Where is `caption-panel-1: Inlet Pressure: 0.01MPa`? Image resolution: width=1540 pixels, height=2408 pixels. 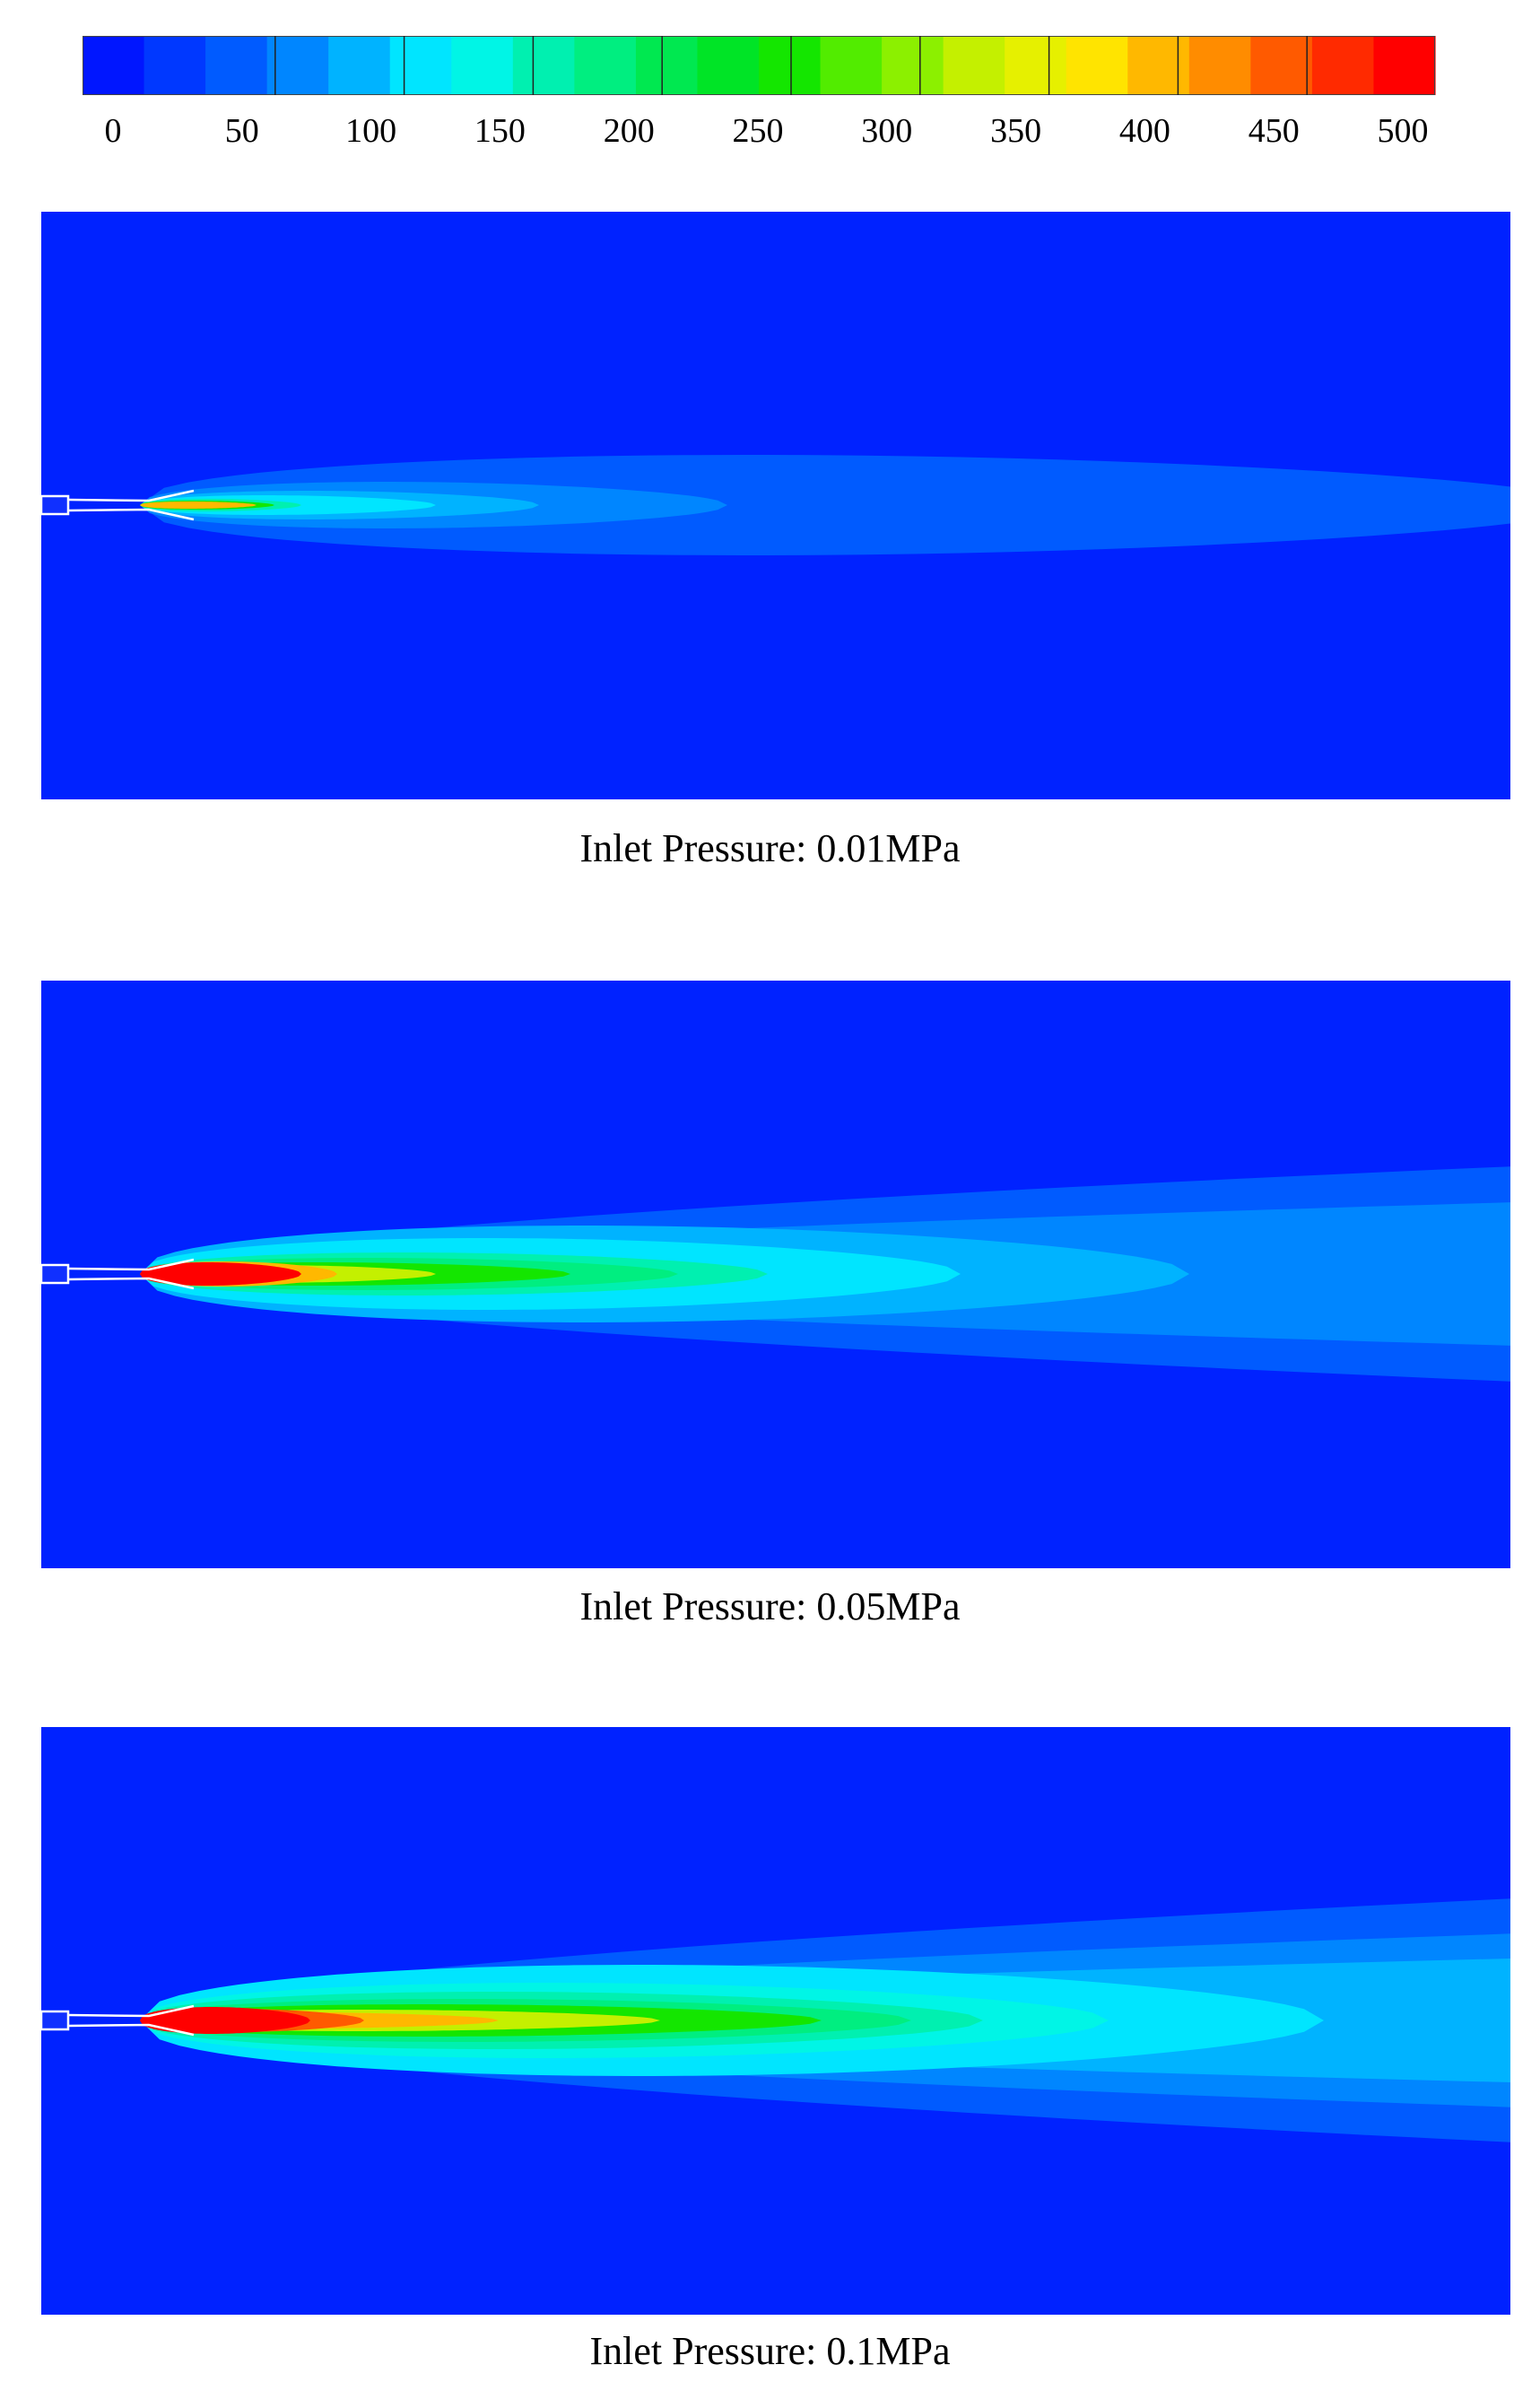 caption-panel-1: Inlet Pressure: 0.01MPa is located at coordinates (770, 848).